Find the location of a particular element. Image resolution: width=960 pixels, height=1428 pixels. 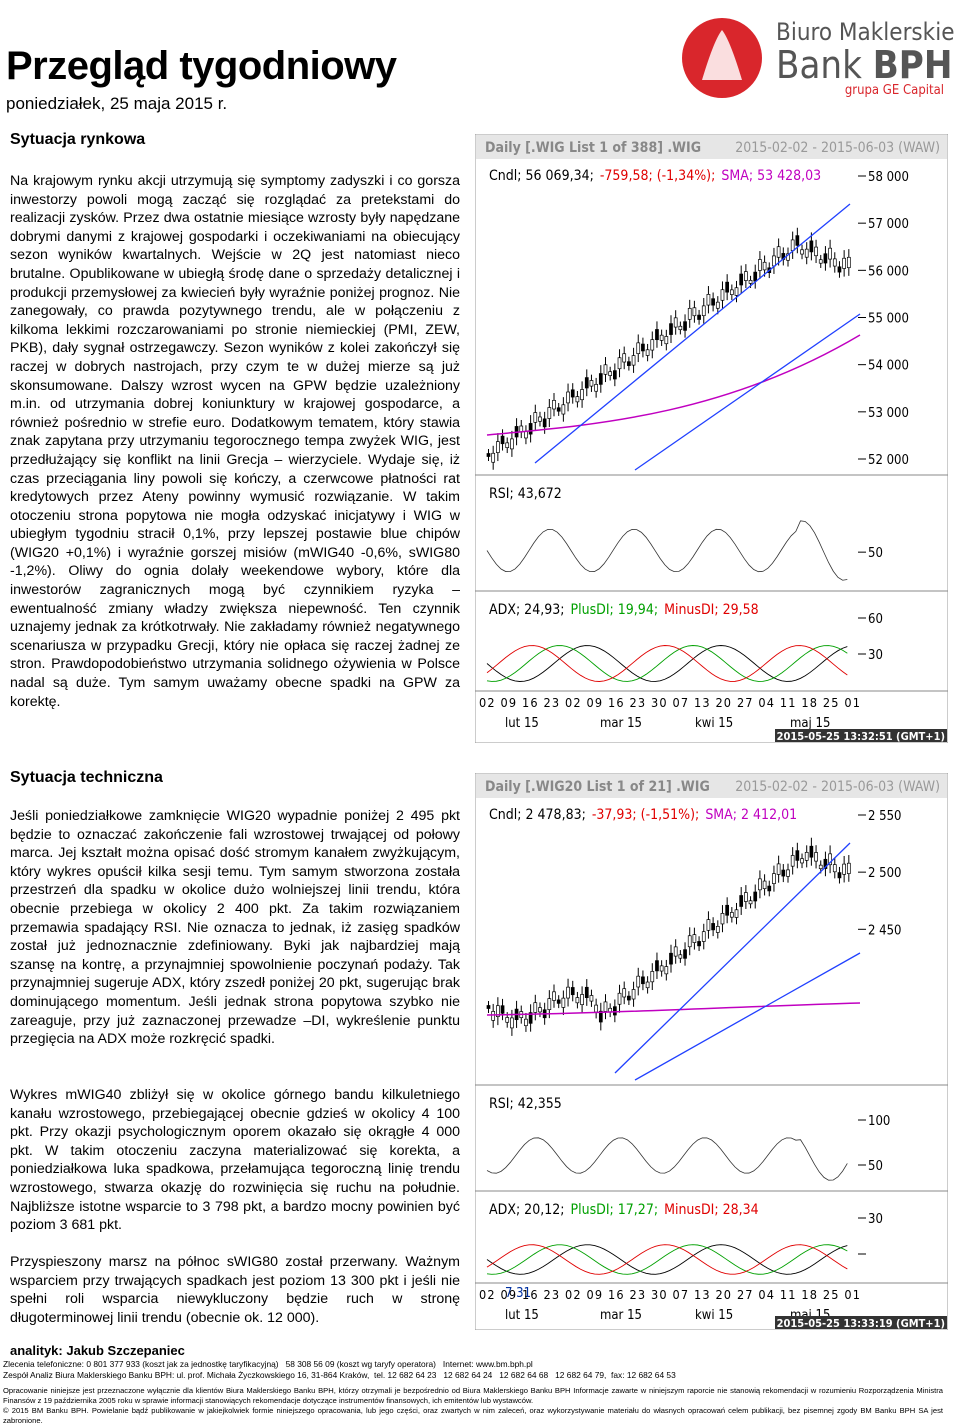

plus-di-part: PlusDI; 19,94; is located at coordinates (614, 610).